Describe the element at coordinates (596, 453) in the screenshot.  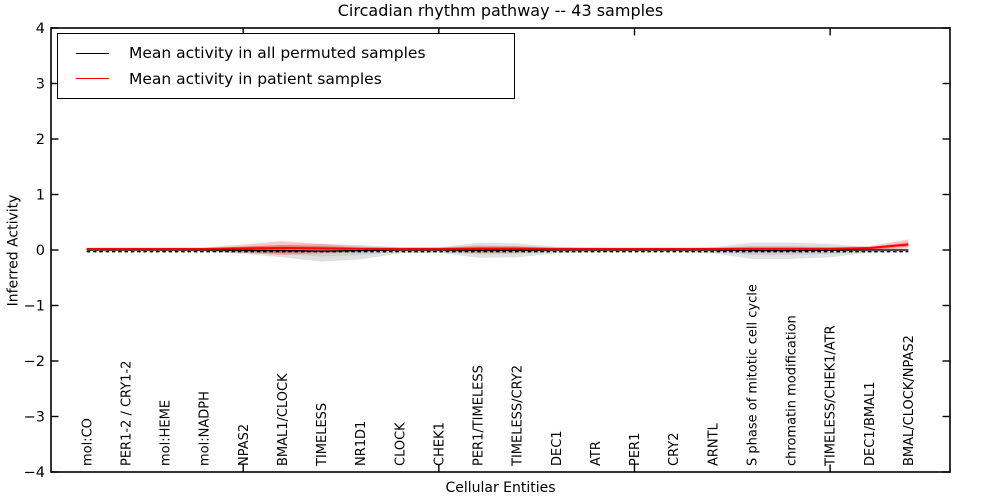
I see `x-category-label: ATR` at that location.